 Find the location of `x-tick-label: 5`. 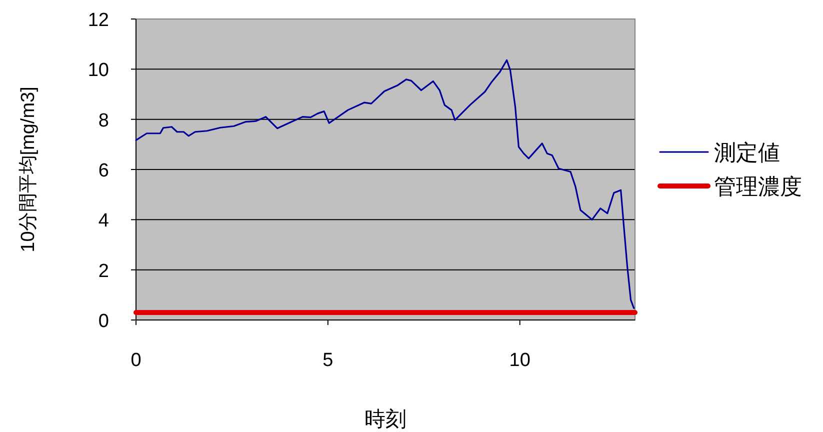

x-tick-label: 5 is located at coordinates (328, 360).